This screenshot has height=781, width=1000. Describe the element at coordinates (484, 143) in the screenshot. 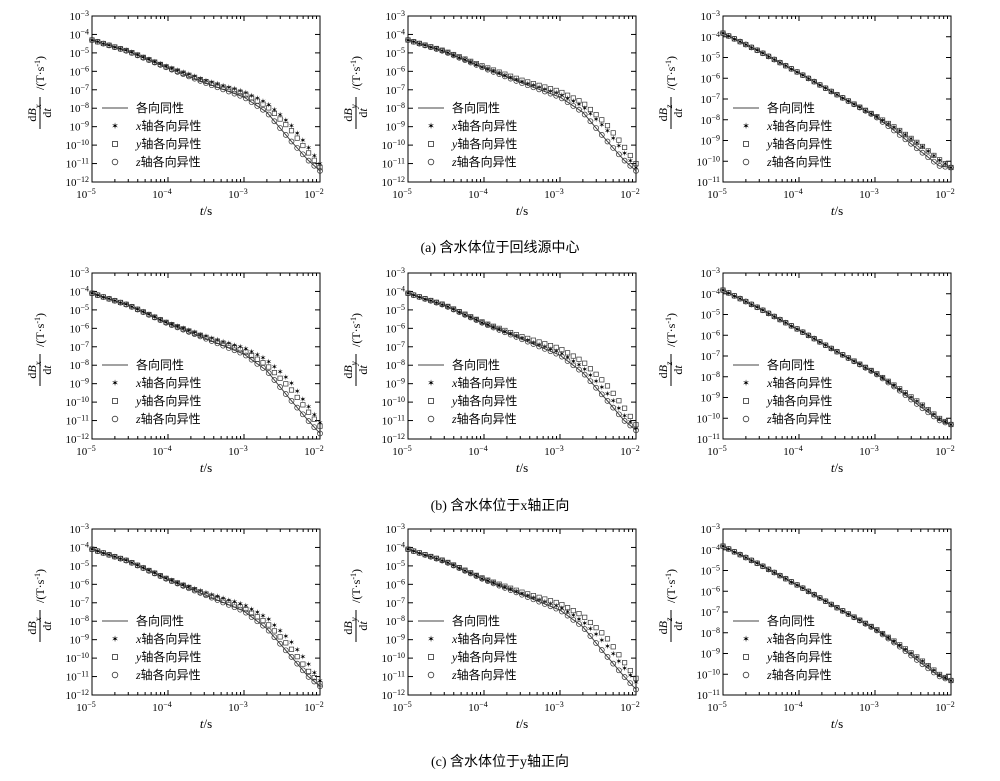

I see `legend-label: y轴各向异性` at that location.